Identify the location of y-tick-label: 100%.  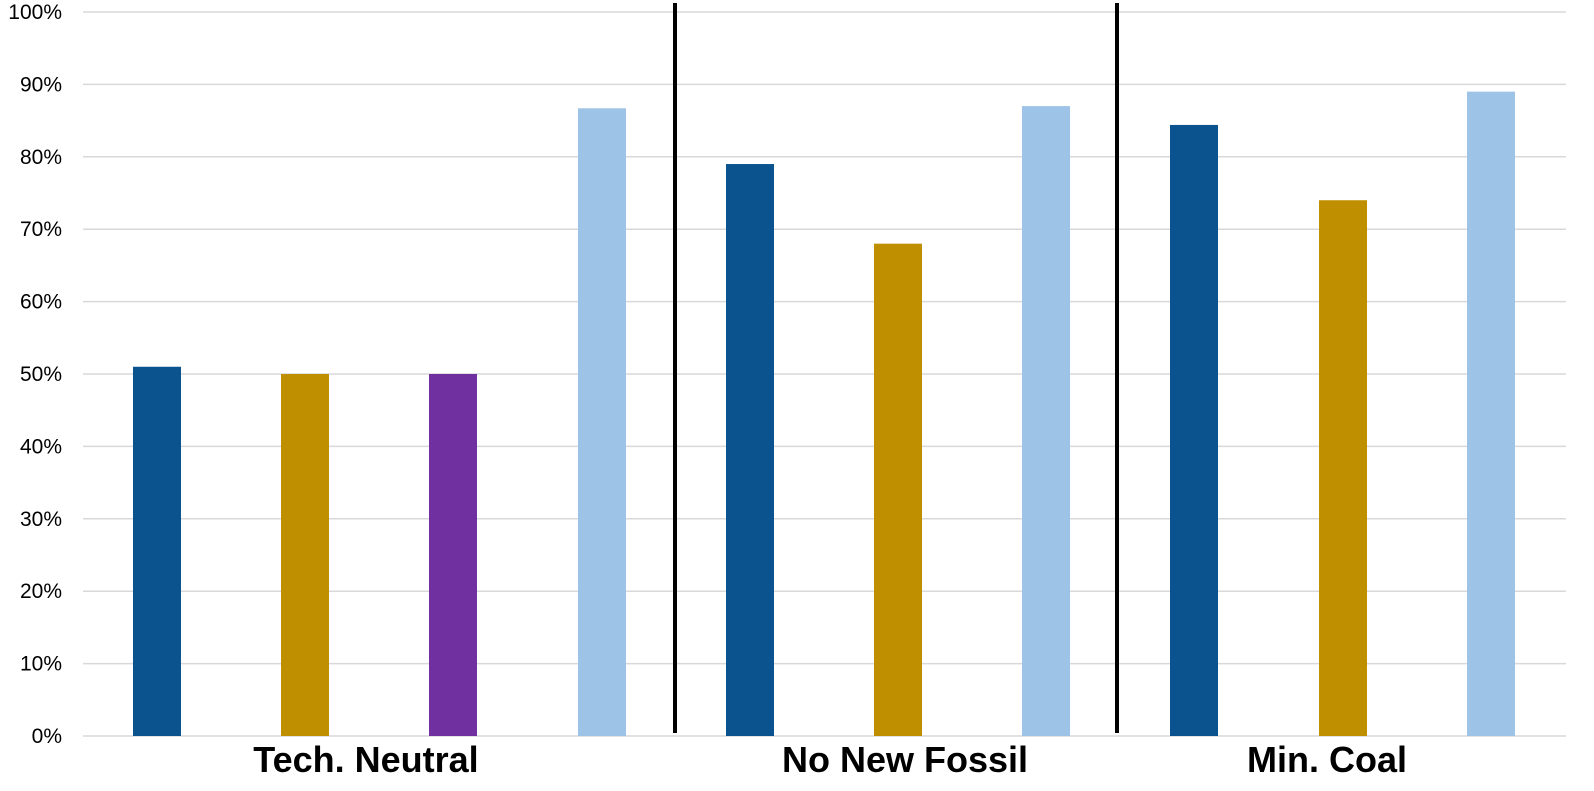
(35, 12).